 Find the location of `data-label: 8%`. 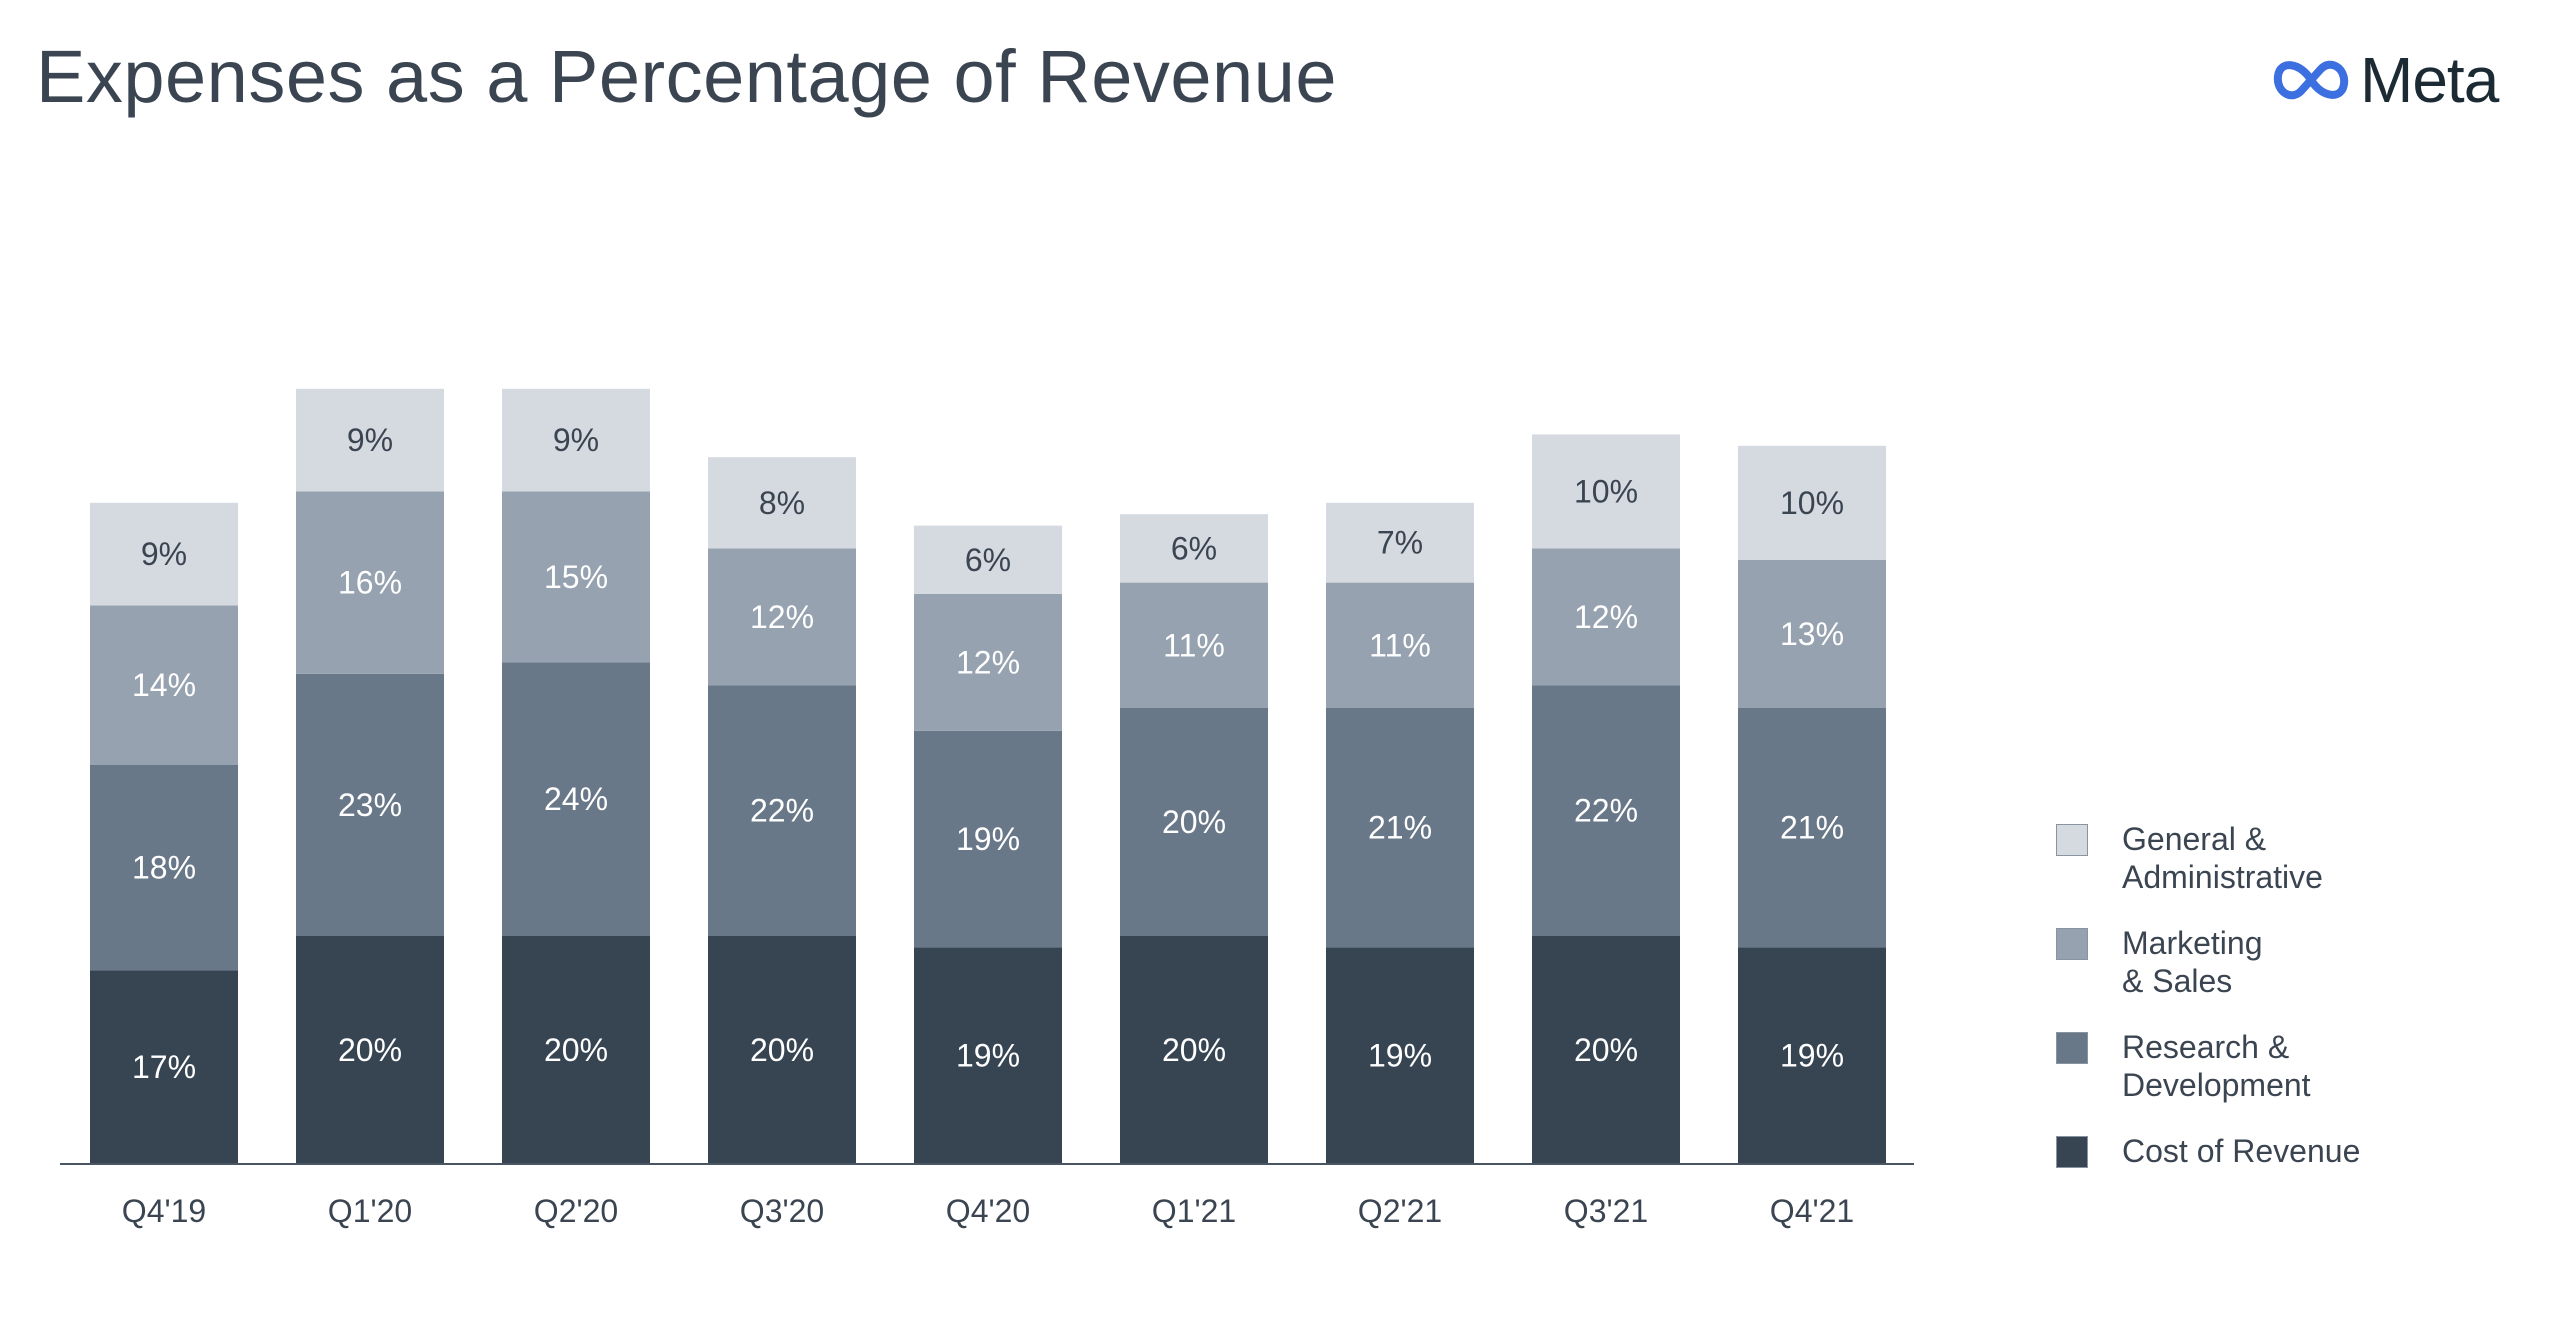

data-label: 8% is located at coordinates (782, 503).